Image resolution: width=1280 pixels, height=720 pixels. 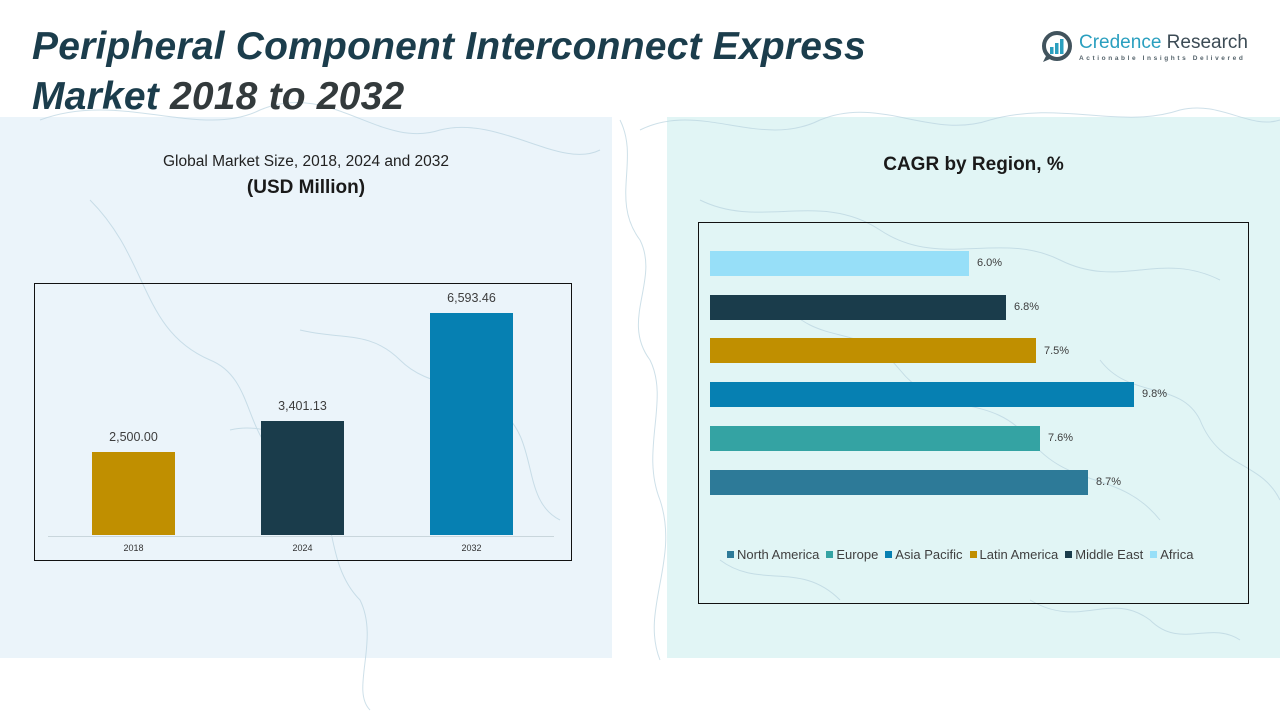 I want to click on bar-value-middle-east: 6.8%, so click(x=1027, y=307).